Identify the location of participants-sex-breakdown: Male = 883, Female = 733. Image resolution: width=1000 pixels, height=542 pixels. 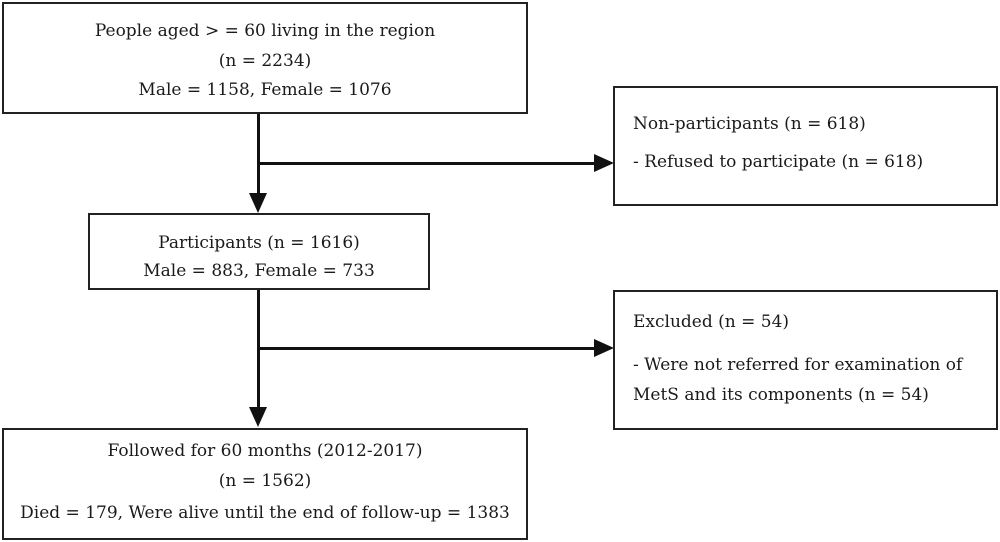
(259, 271).